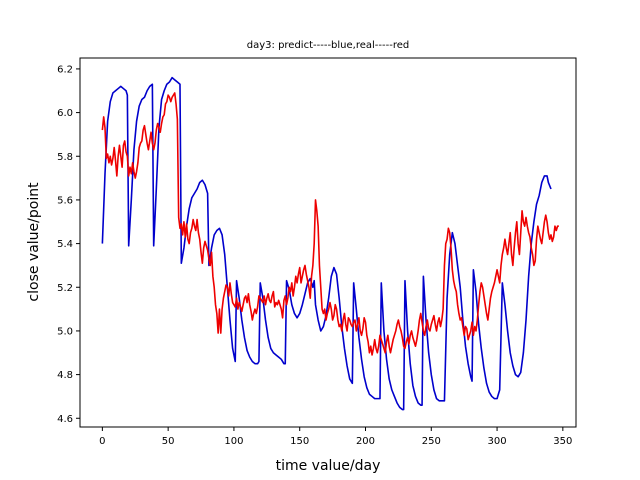 The image size is (640, 480). What do you see at coordinates (168, 441) in the screenshot?
I see `x-tick-label: 50` at bounding box center [168, 441].